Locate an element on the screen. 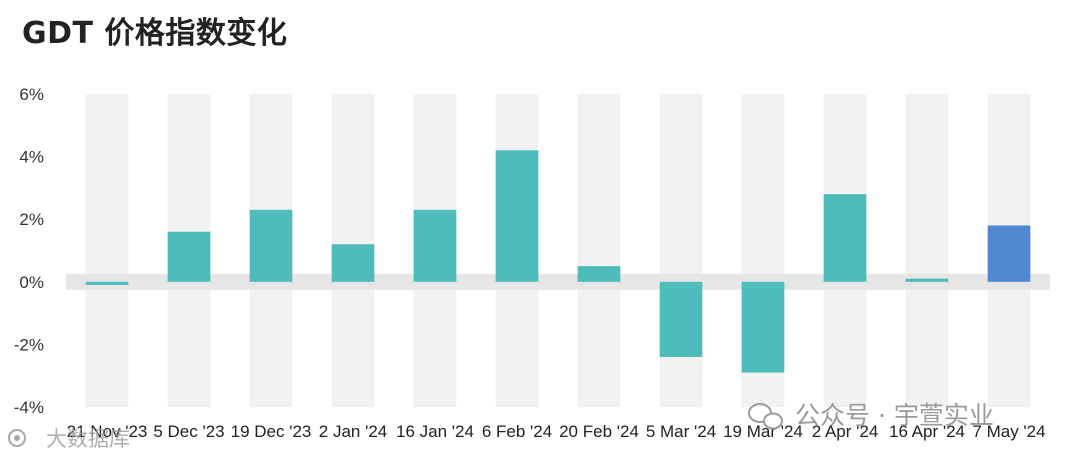  x-tick-label: 16 Jan '24 is located at coordinates (435, 431).